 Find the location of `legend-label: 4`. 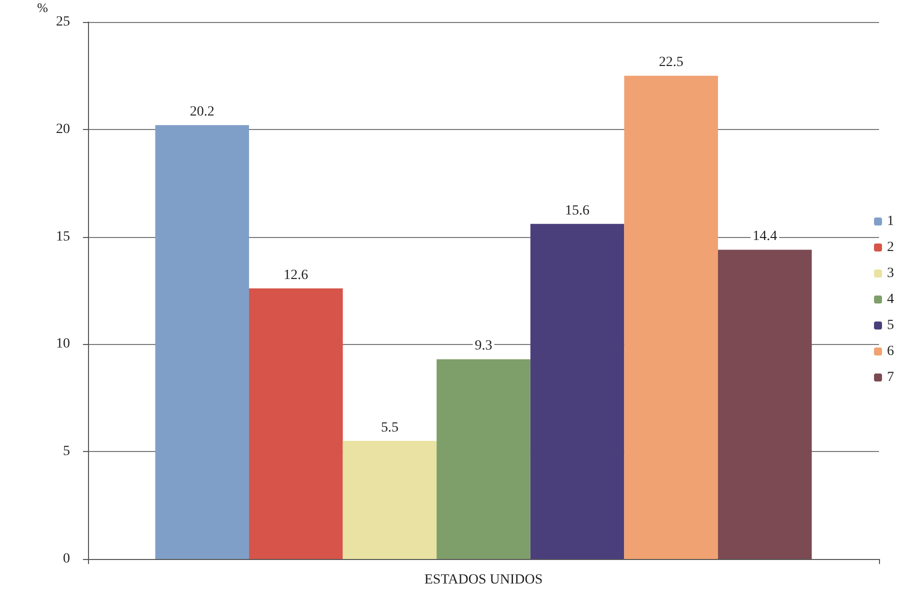

legend-label: 4 is located at coordinates (890, 299).